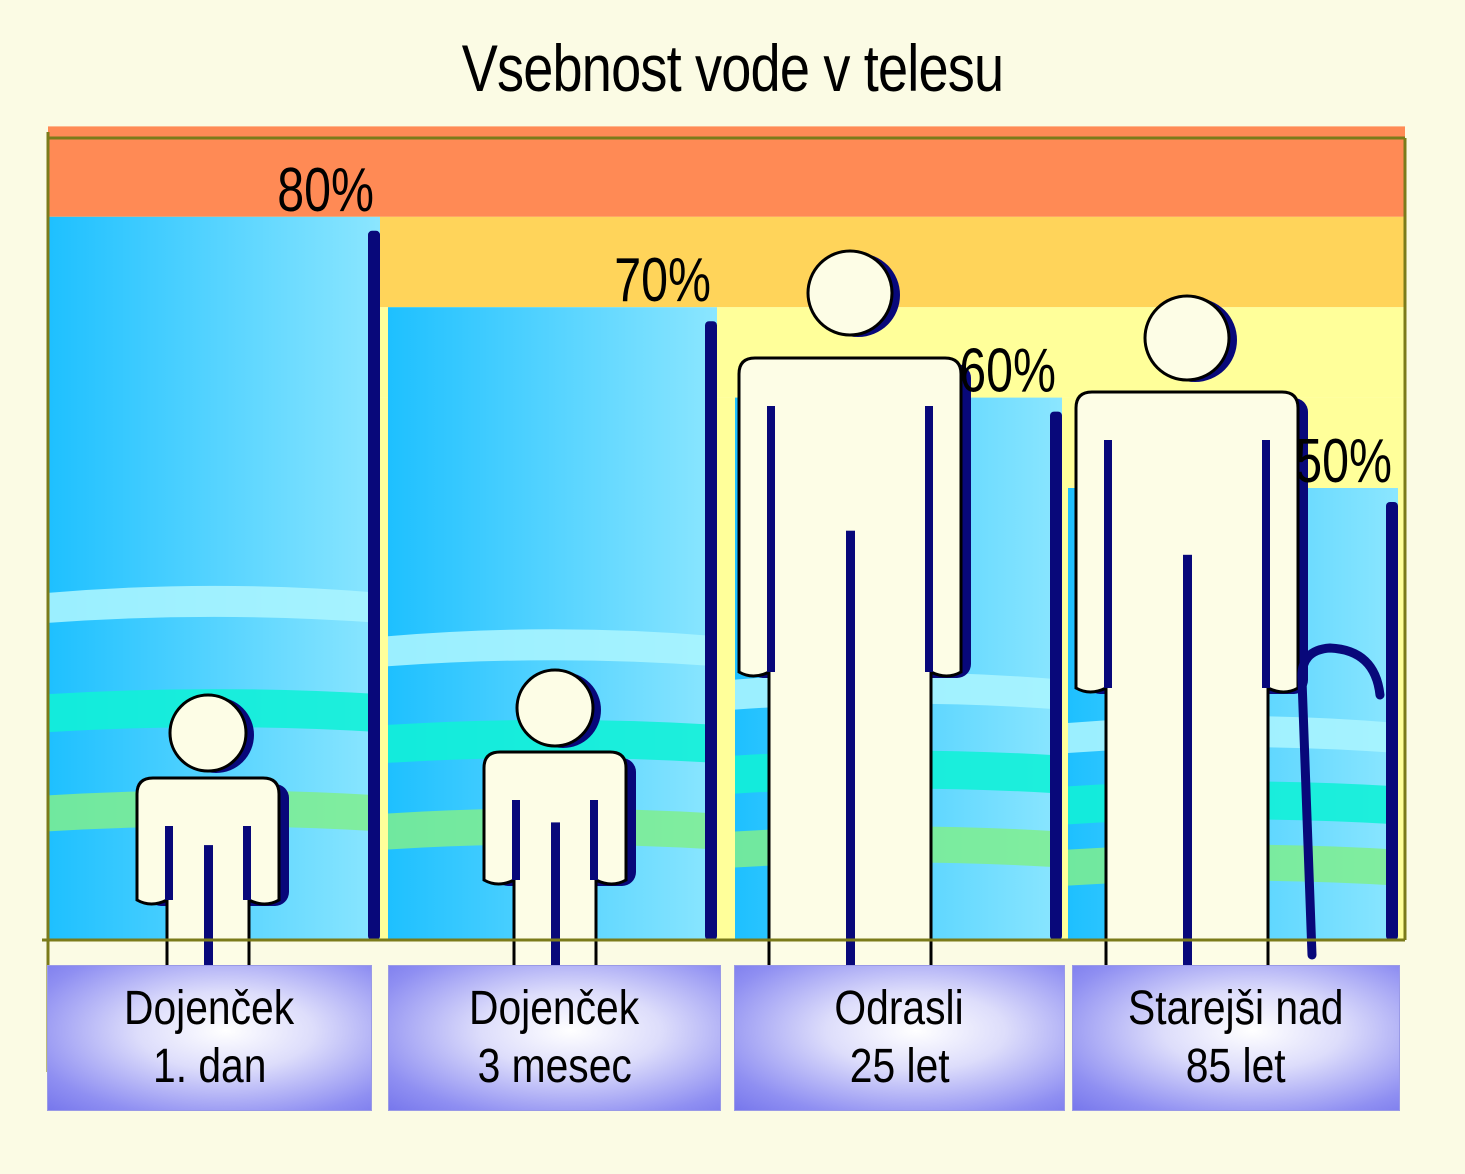  Describe the element at coordinates (559, 820) in the screenshot. I see `baby-figure` at that location.